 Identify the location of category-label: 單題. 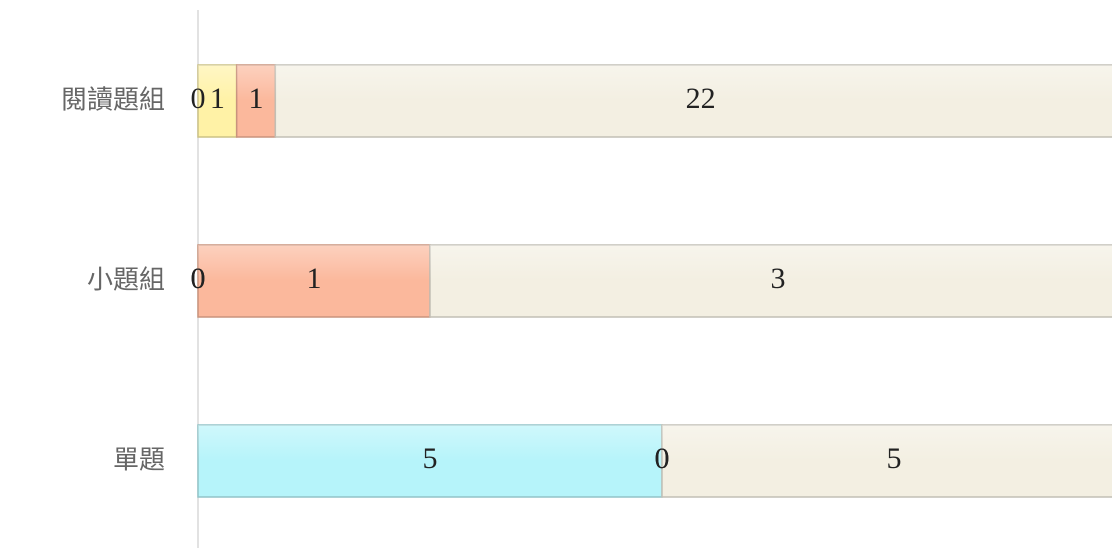
(139, 461).